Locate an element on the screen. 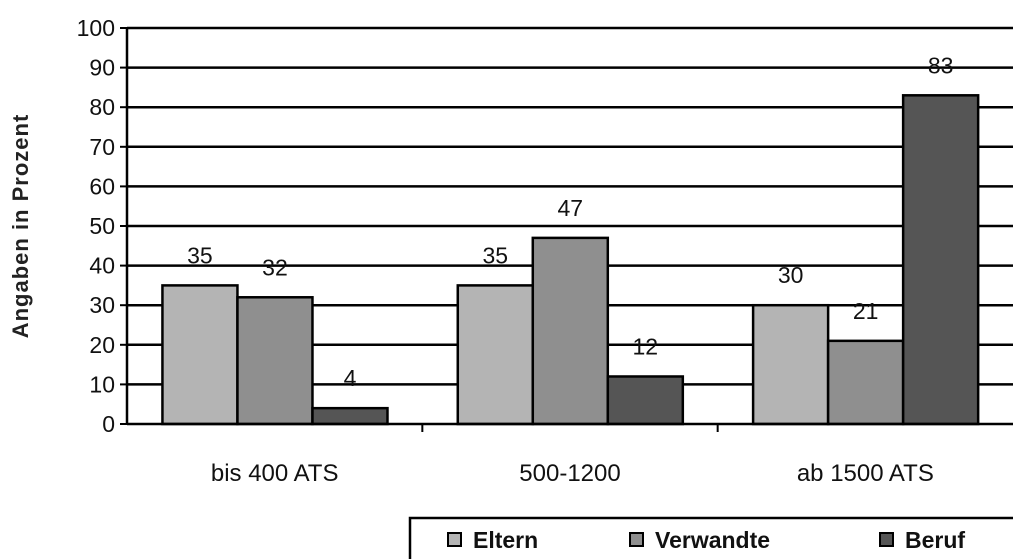 The width and height of the screenshot is (1013, 559). y-axis-label: Angaben in Prozent is located at coordinates (20, 226).